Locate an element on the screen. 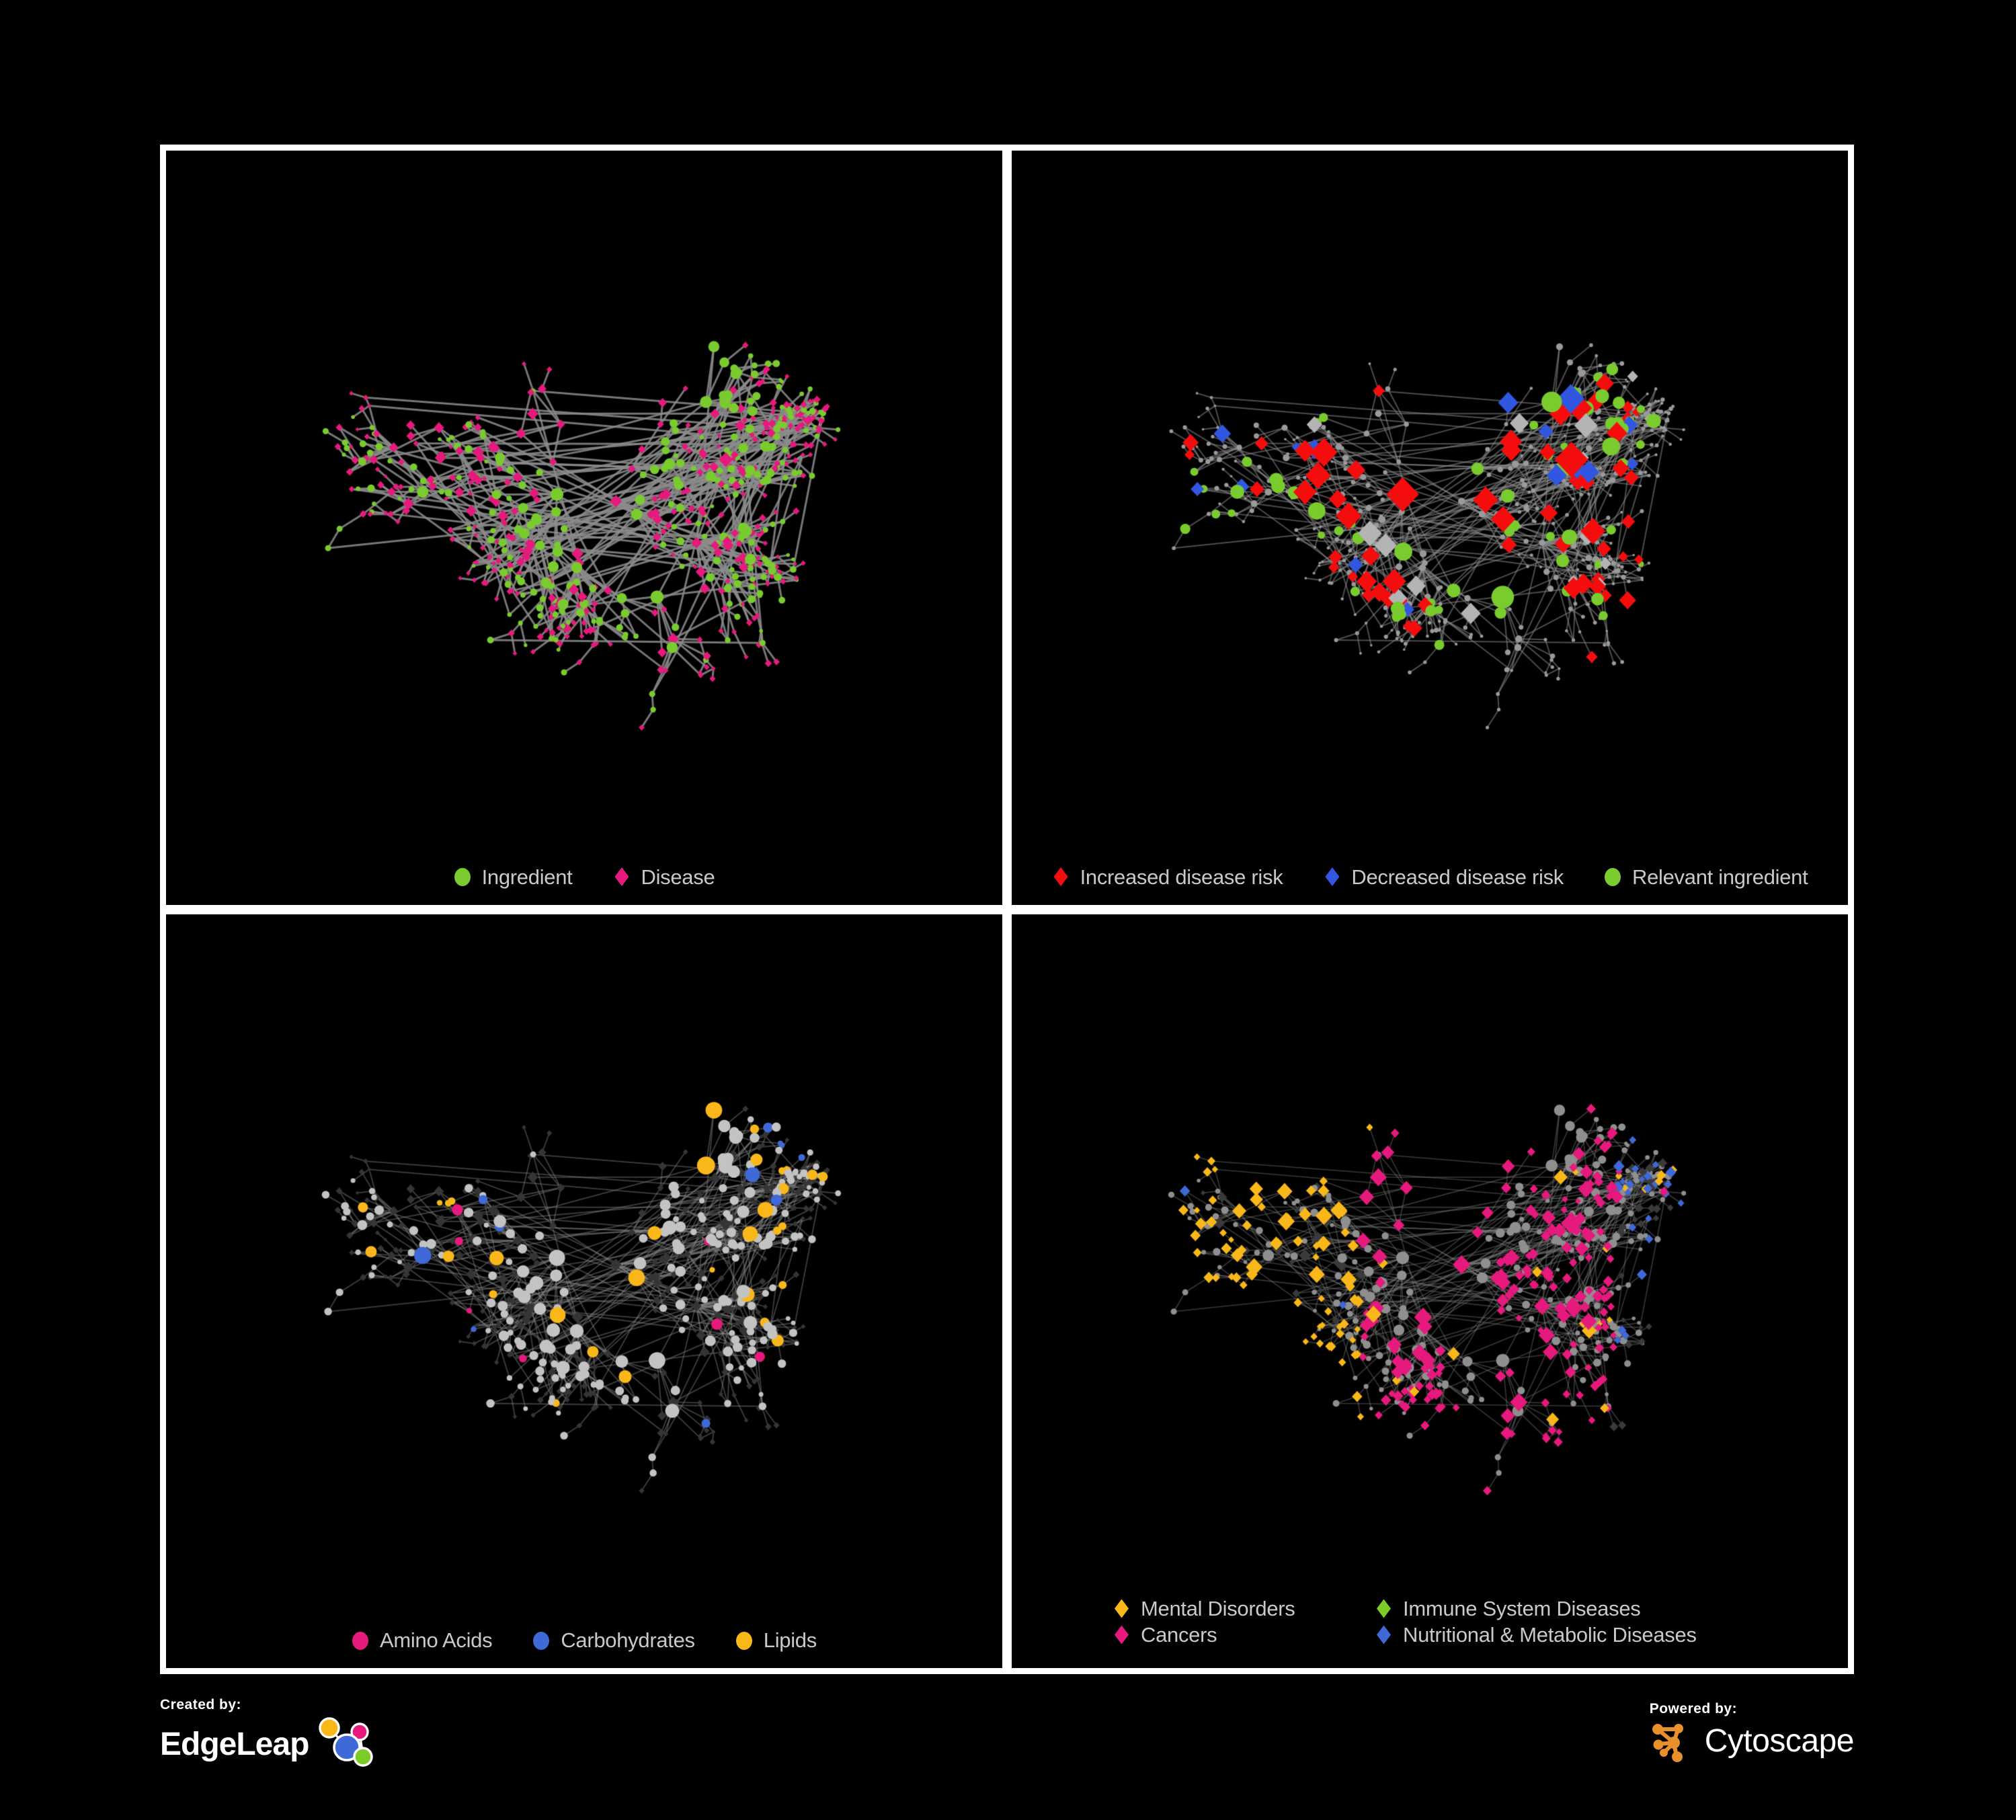 Image resolution: width=2016 pixels, height=1820 pixels. legend-item-amino-acids: Amino Acids is located at coordinates (422, 1640).